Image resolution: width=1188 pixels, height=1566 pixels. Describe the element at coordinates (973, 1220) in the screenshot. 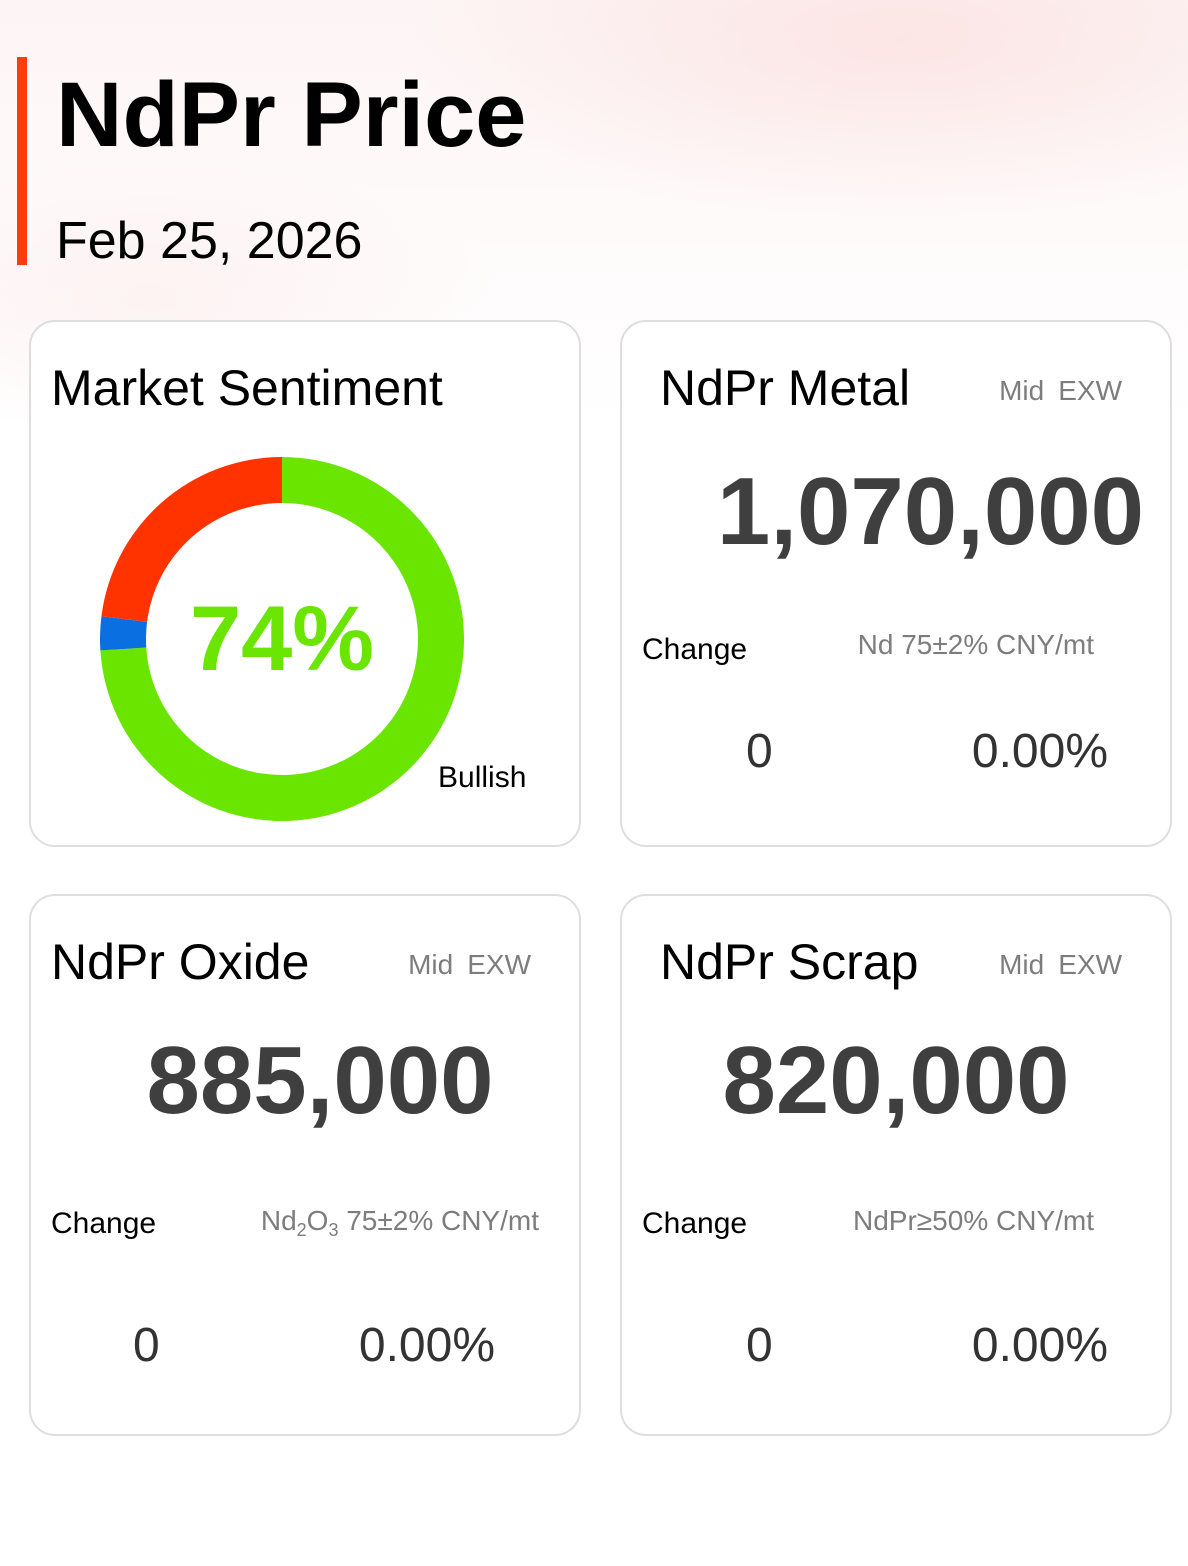

I see `product-spec: NdPr≥50% CNY/mt` at that location.